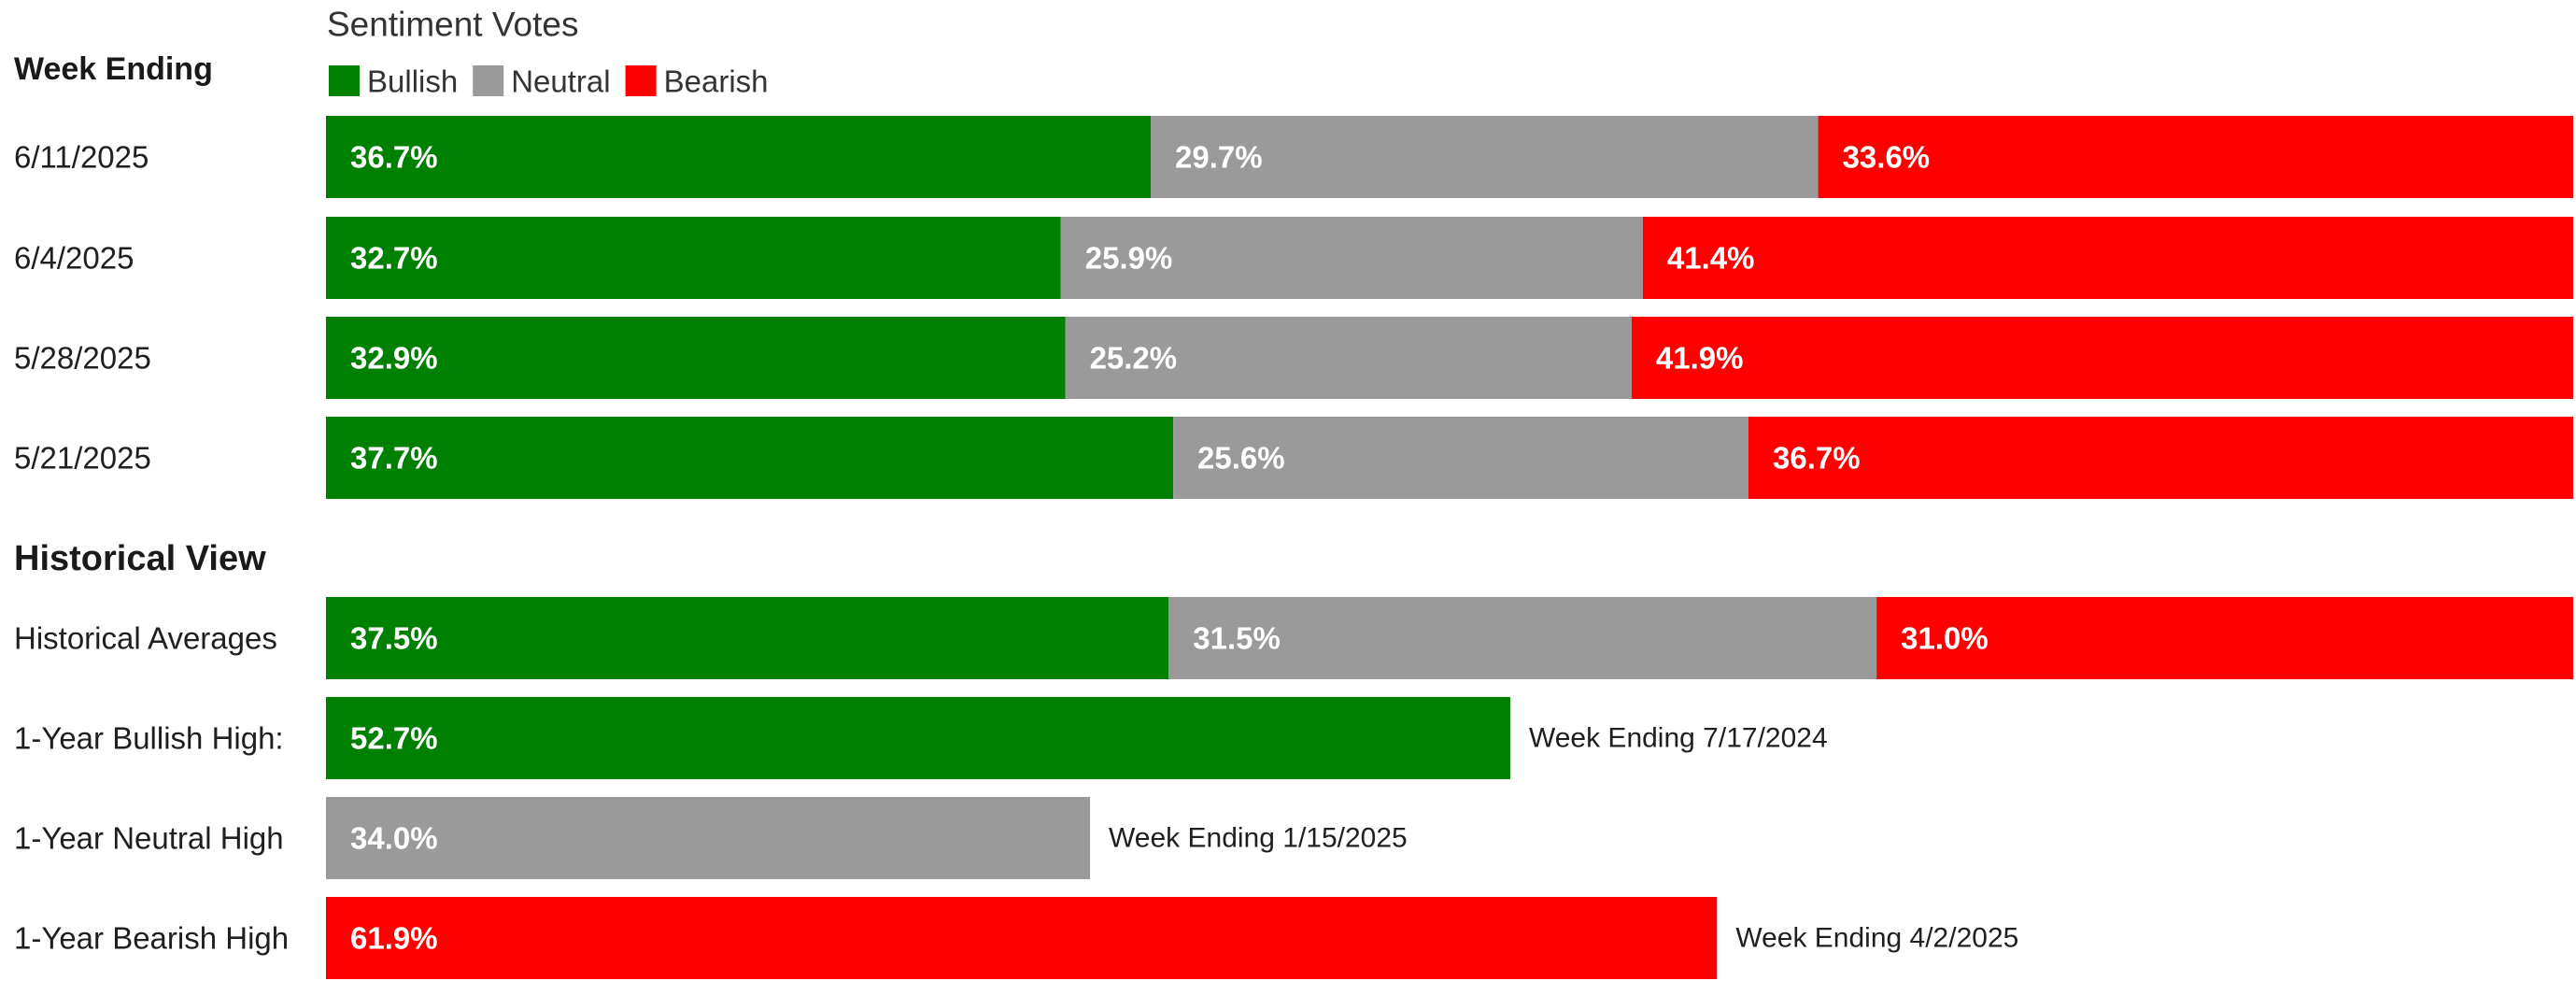  What do you see at coordinates (696, 358) in the screenshot?
I see `week-2-bar-bullish` at bounding box center [696, 358].